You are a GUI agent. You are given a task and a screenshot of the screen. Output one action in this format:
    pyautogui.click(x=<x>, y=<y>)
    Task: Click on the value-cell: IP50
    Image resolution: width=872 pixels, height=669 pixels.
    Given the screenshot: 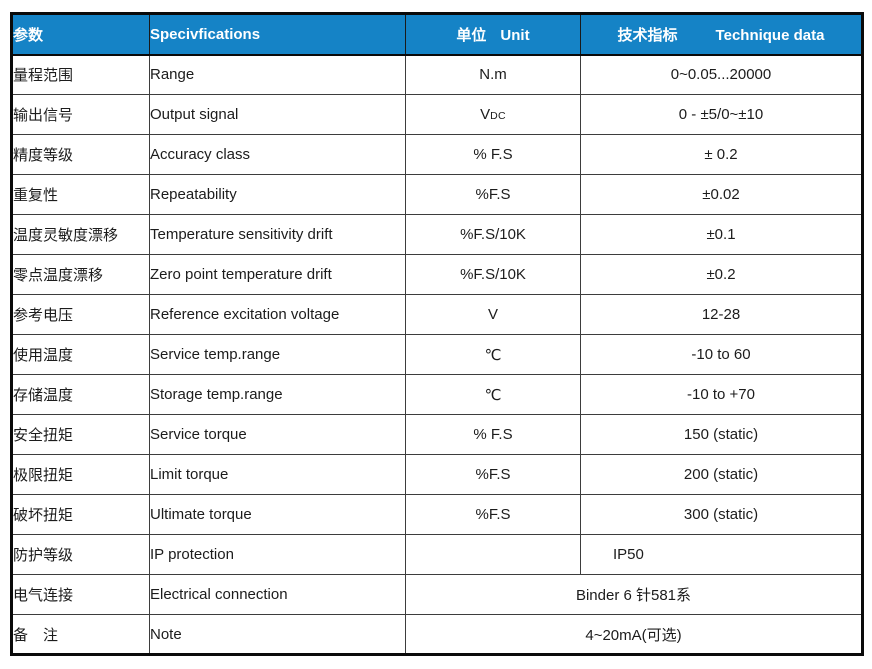 What is the action you would take?
    pyautogui.click(x=721, y=554)
    